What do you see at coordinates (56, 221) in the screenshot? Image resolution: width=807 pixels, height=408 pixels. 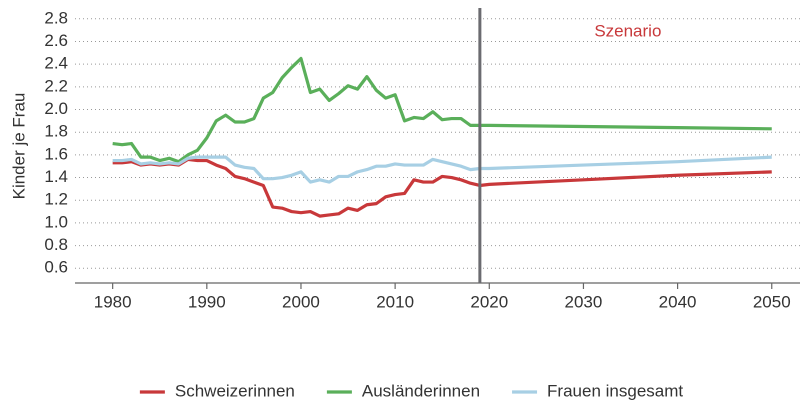 I see `y-tick-label: 1.0` at bounding box center [56, 221].